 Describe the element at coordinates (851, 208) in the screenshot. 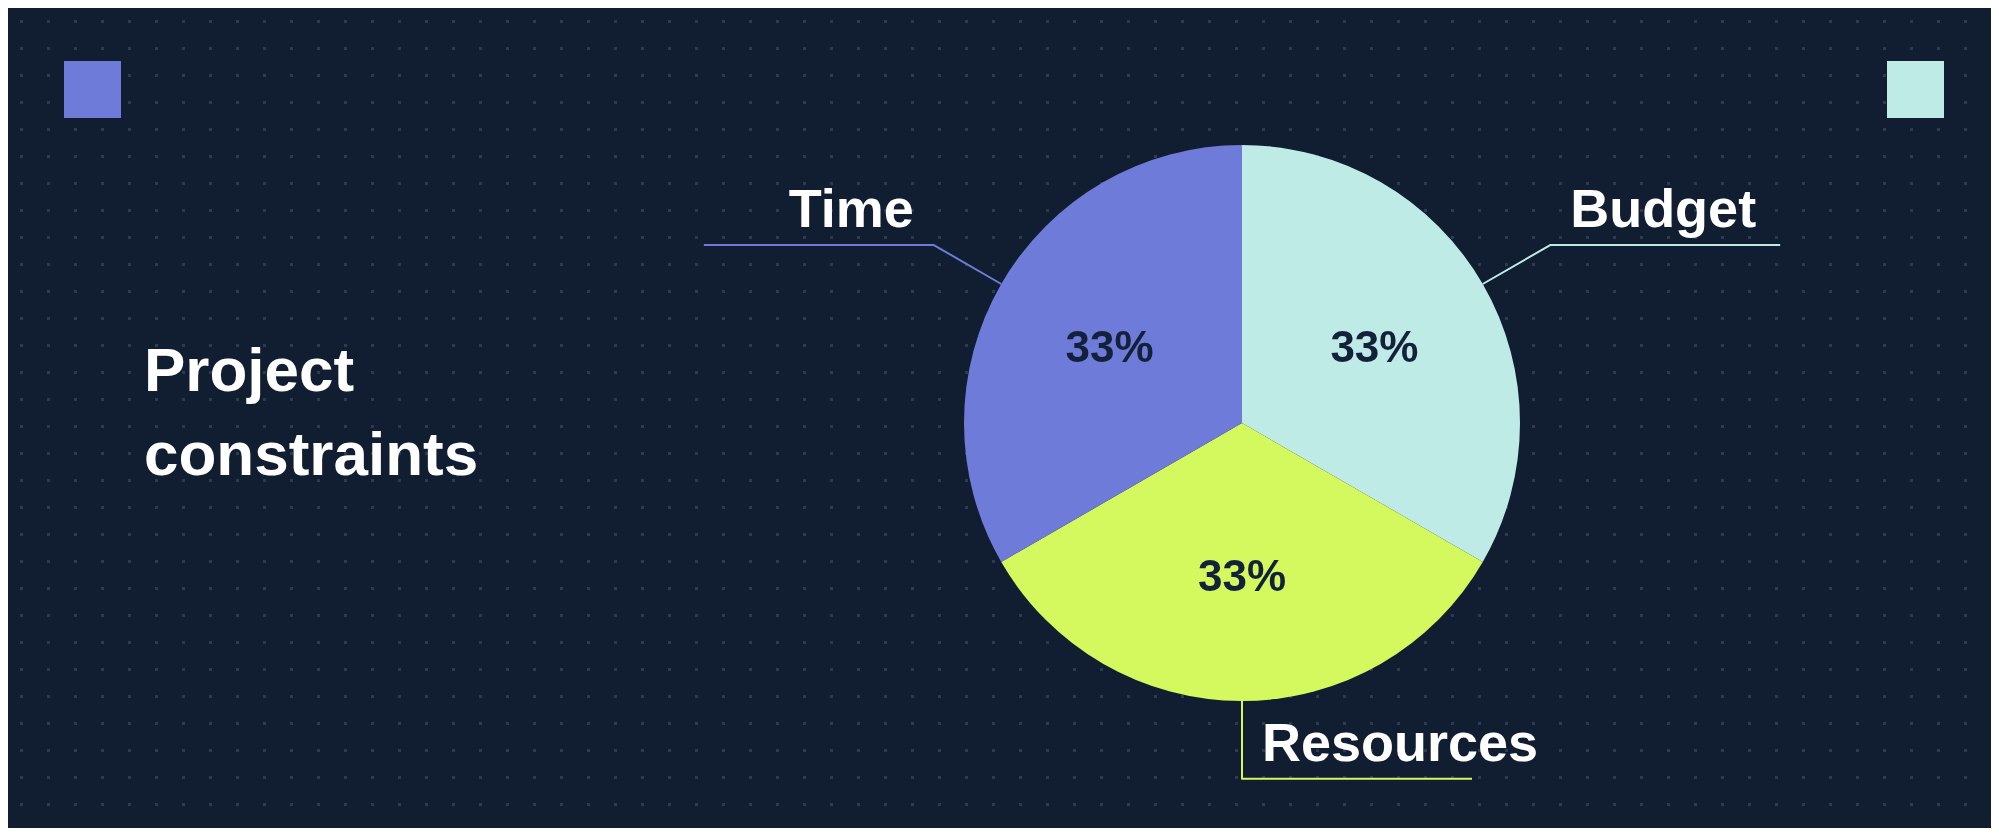

I see `slice-label: Time` at that location.